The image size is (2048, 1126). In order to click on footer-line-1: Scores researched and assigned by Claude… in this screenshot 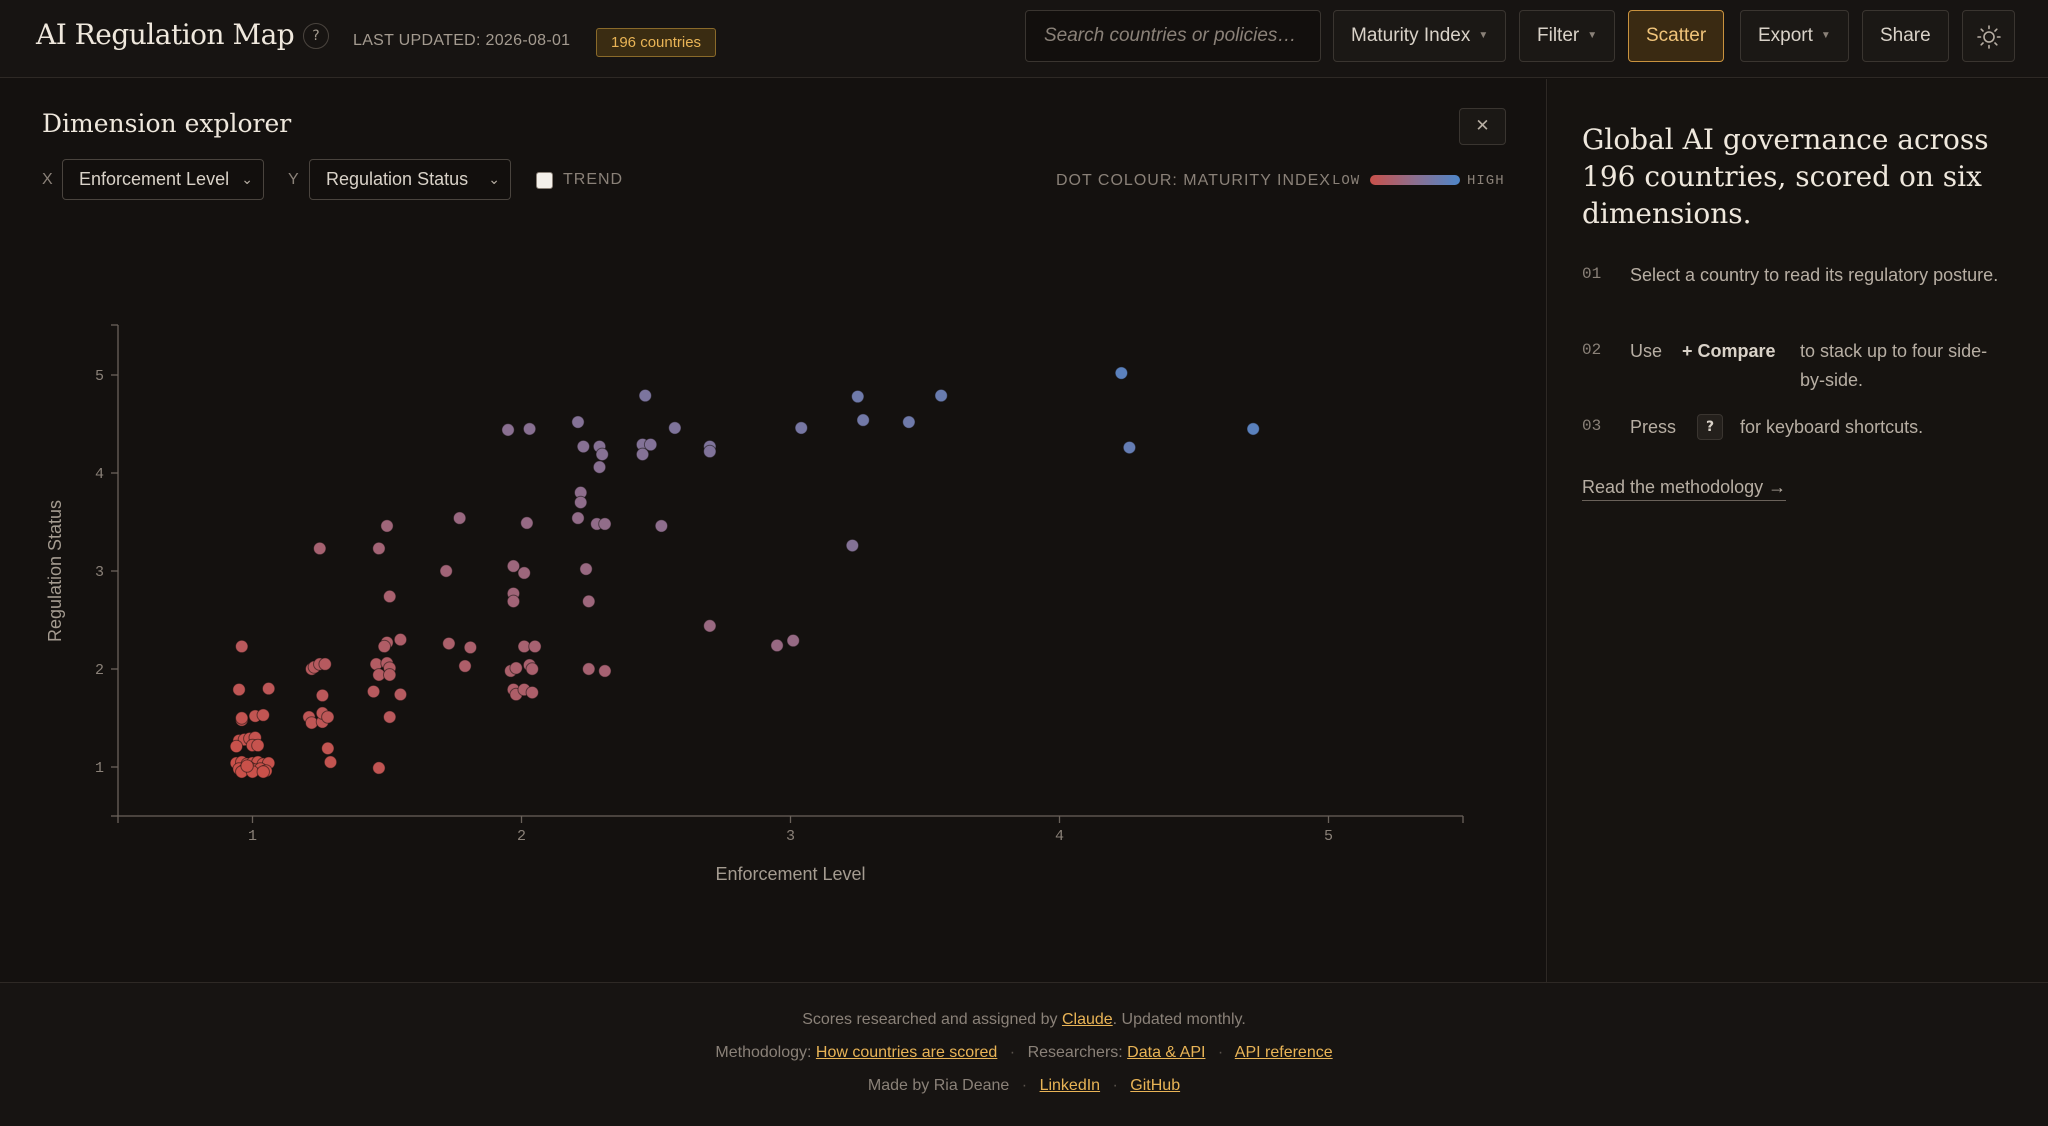, I will do `click(1024, 1020)`.